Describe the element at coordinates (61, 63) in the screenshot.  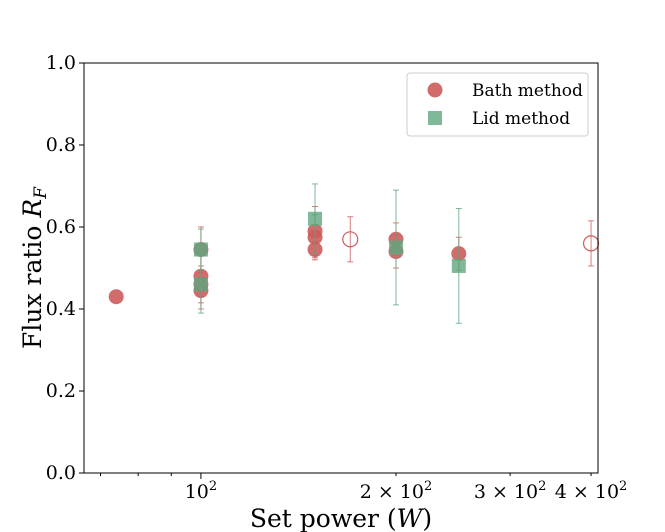
I see `y-tick-label-5: 1.0` at that location.